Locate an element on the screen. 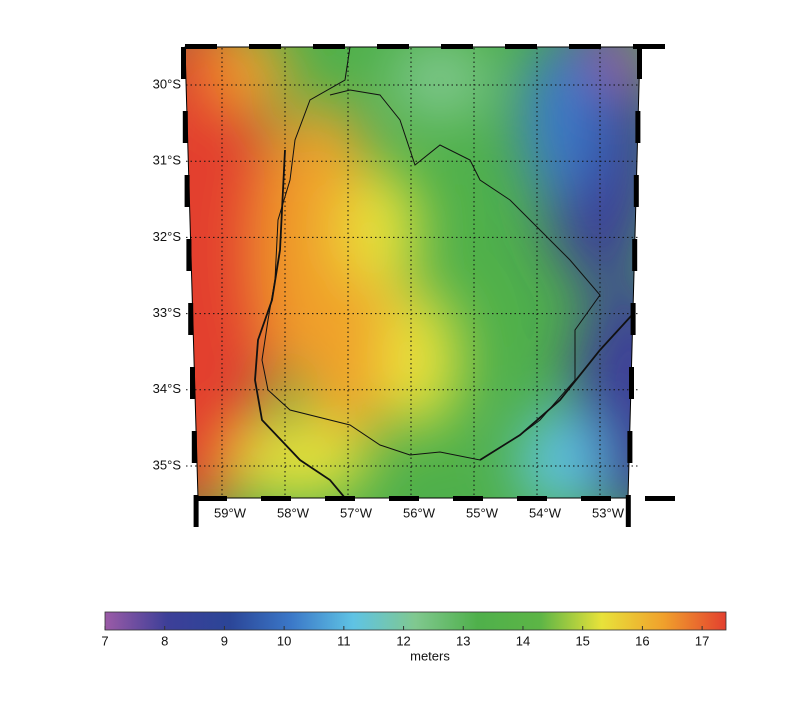  colorbar-tick-label: 11 is located at coordinates (344, 640).